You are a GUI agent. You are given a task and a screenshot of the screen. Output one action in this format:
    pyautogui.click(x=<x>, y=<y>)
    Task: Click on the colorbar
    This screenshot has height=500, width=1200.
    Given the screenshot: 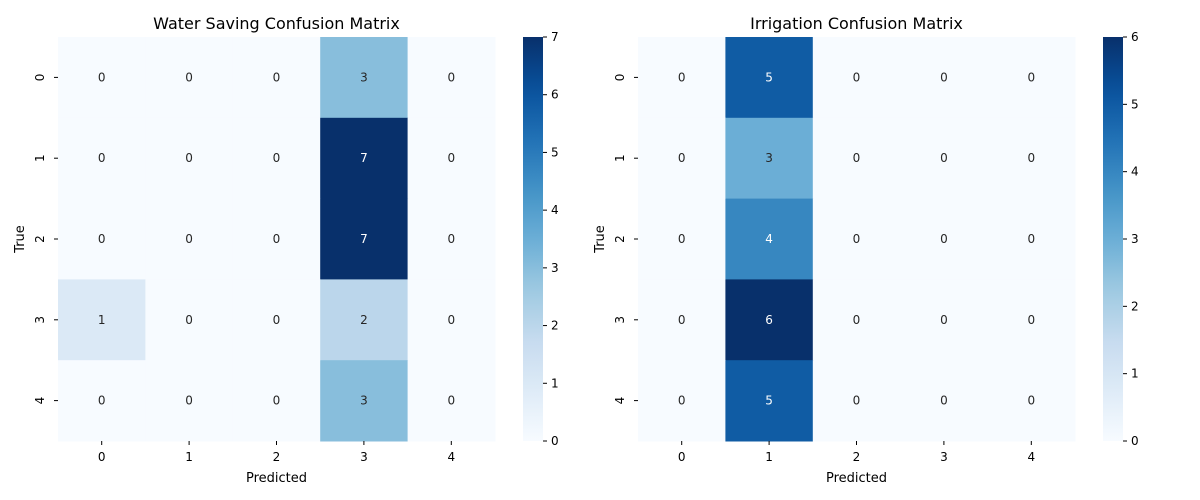 What is the action you would take?
    pyautogui.click(x=1113, y=239)
    